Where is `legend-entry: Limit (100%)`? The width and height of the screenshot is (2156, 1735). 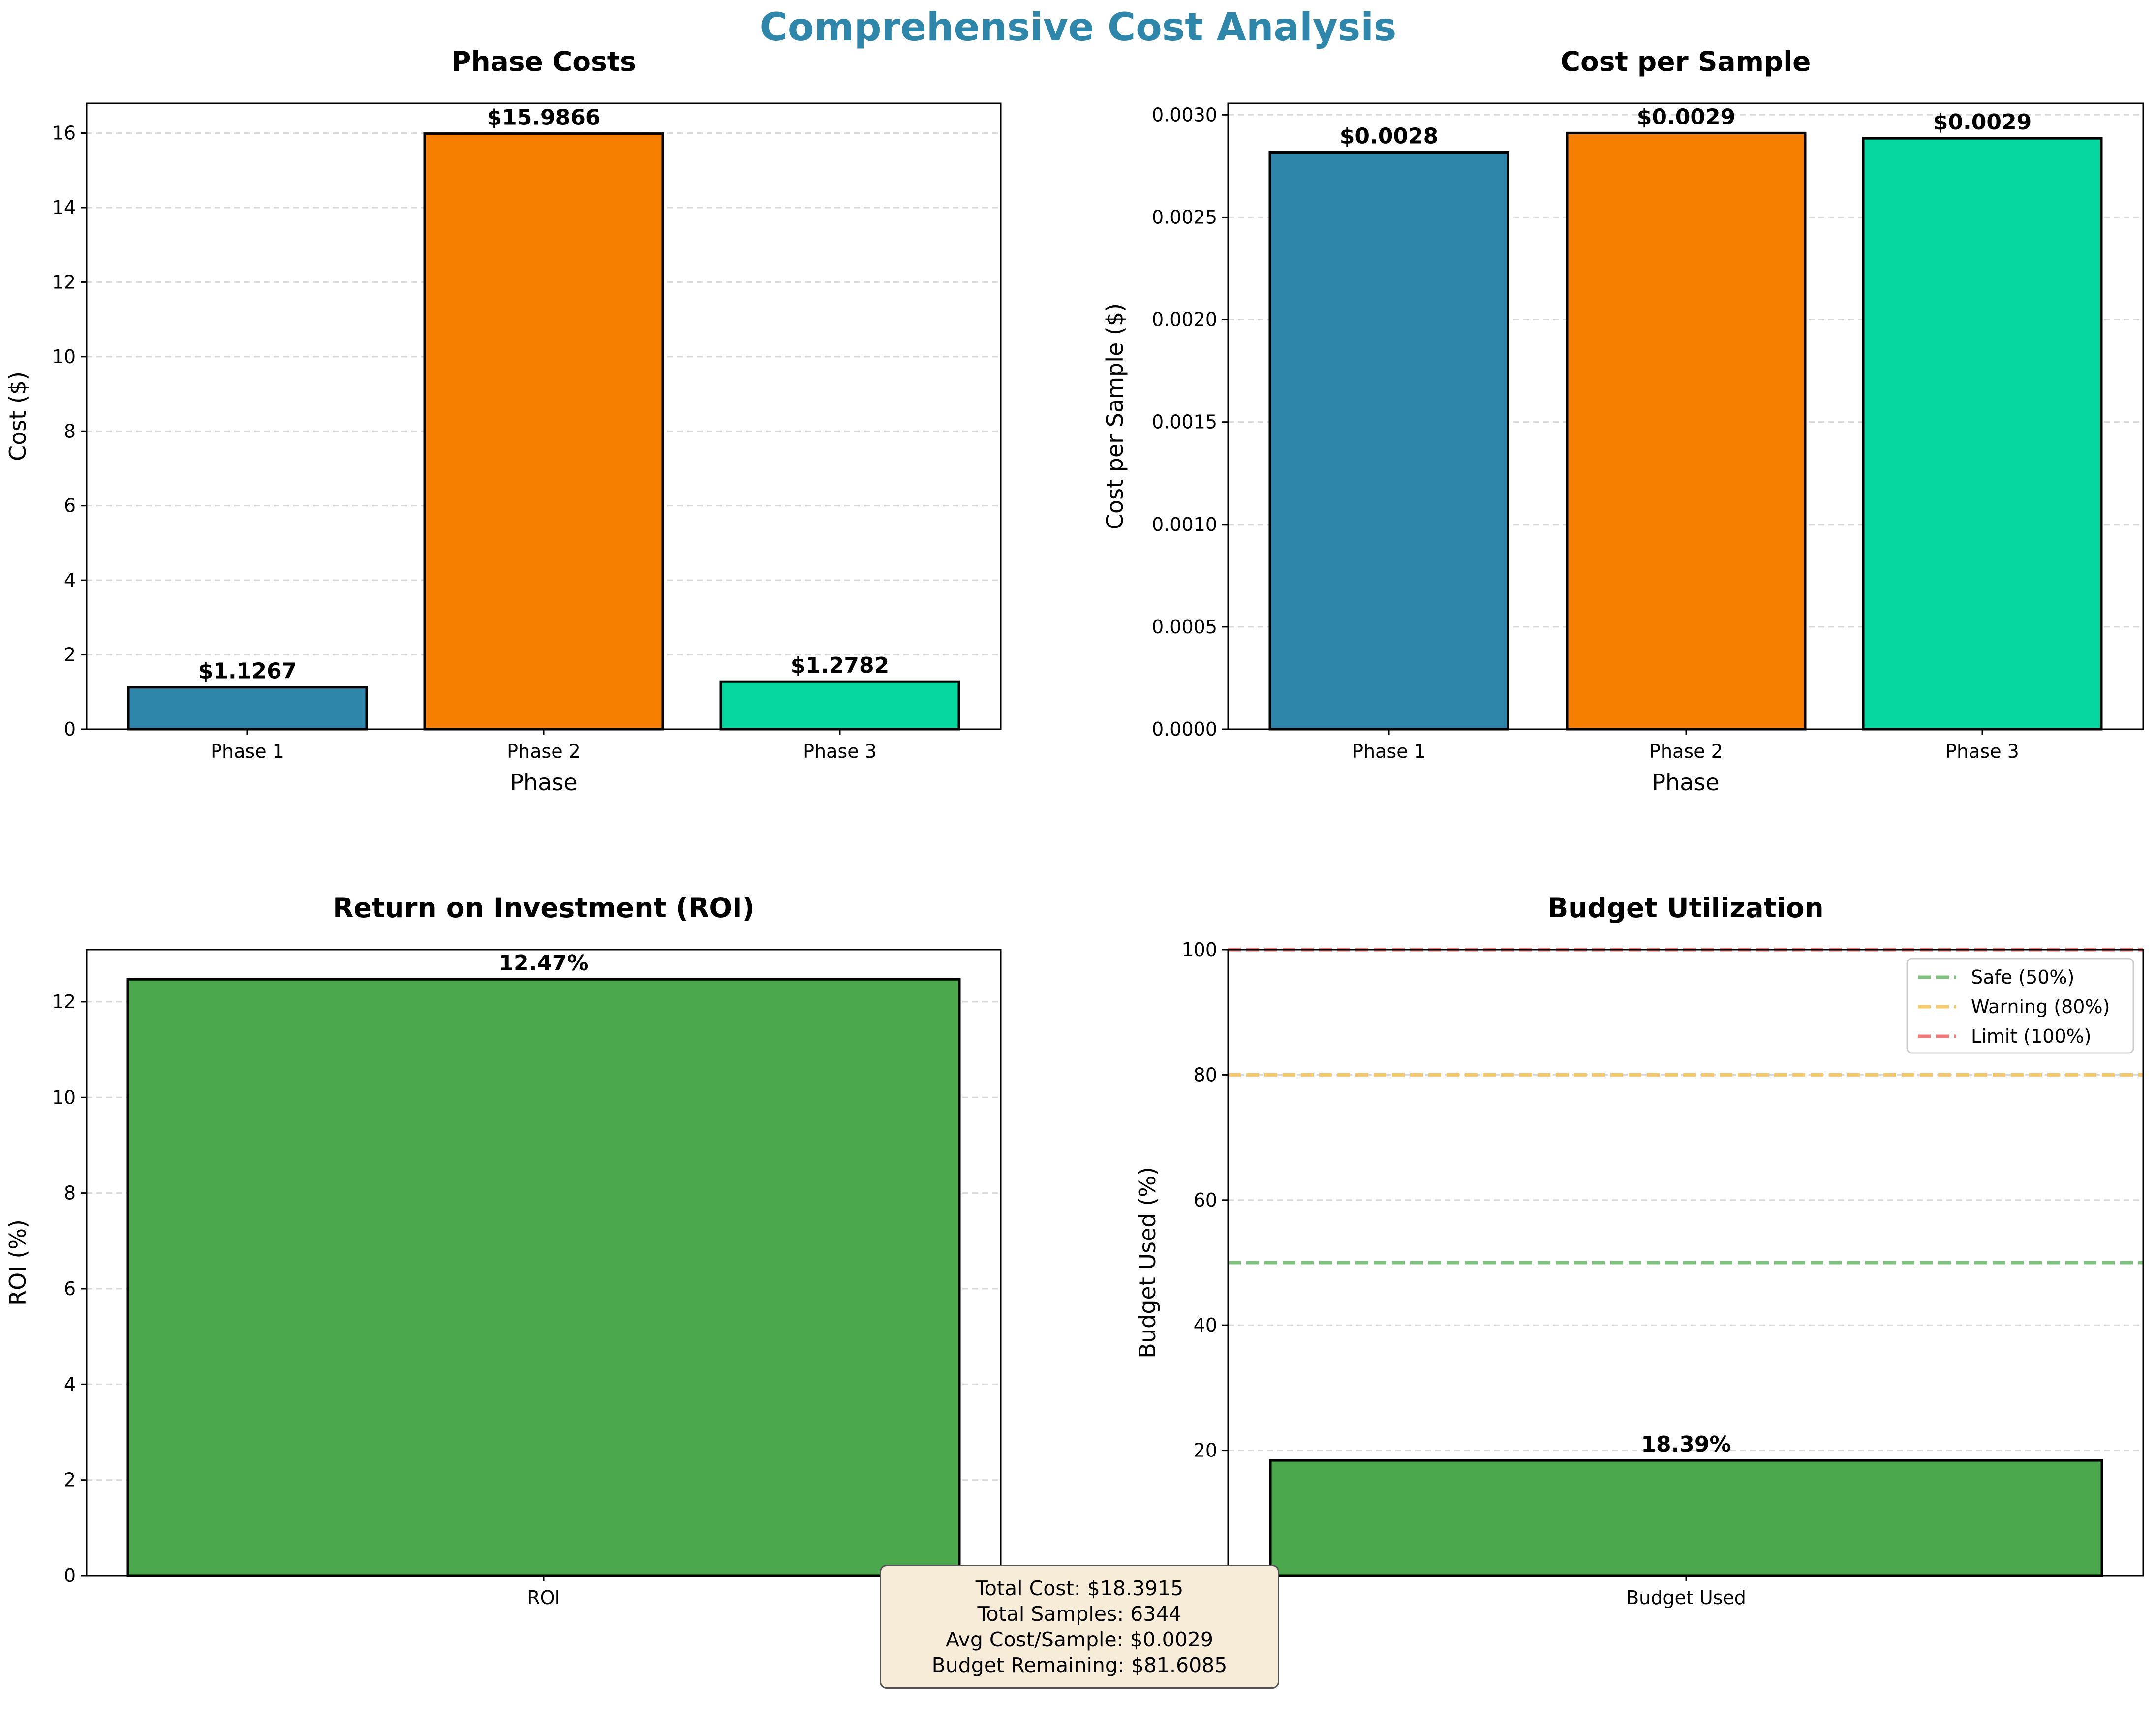
legend-entry: Limit (100%) is located at coordinates (2031, 1036).